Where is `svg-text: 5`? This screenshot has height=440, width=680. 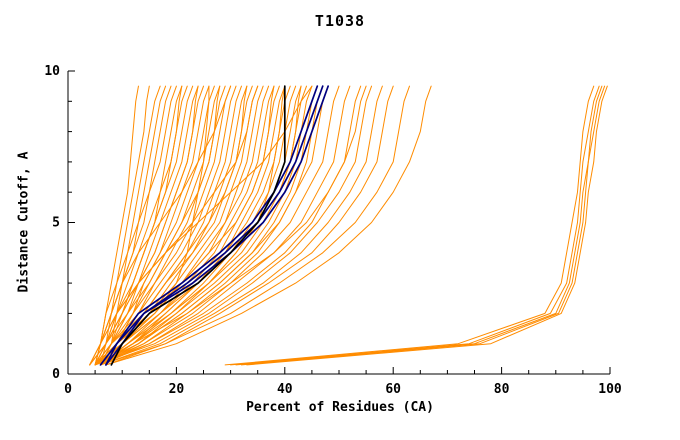 svg-text: 5 is located at coordinates (56, 223).